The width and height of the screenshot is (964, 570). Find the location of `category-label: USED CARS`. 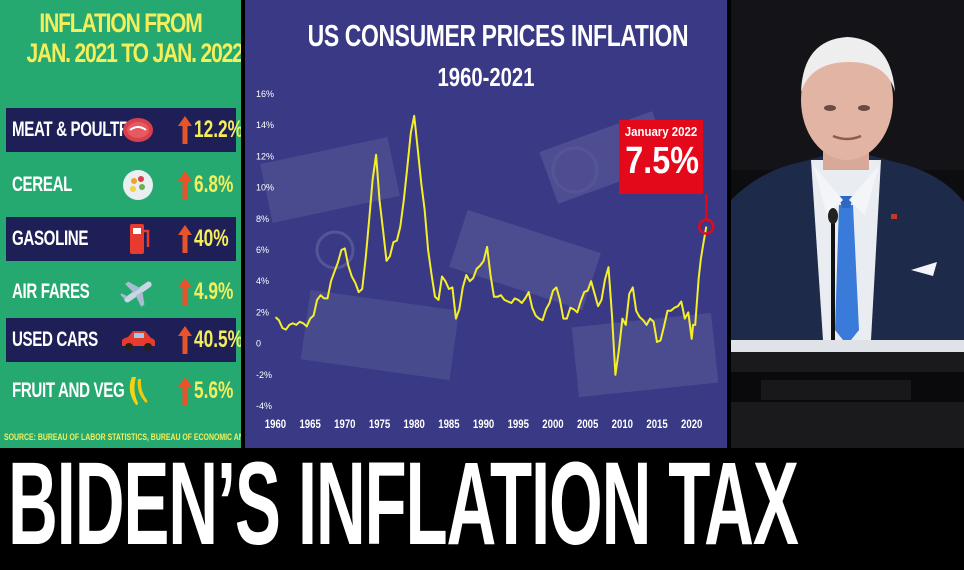

category-label: USED CARS is located at coordinates (55, 339).